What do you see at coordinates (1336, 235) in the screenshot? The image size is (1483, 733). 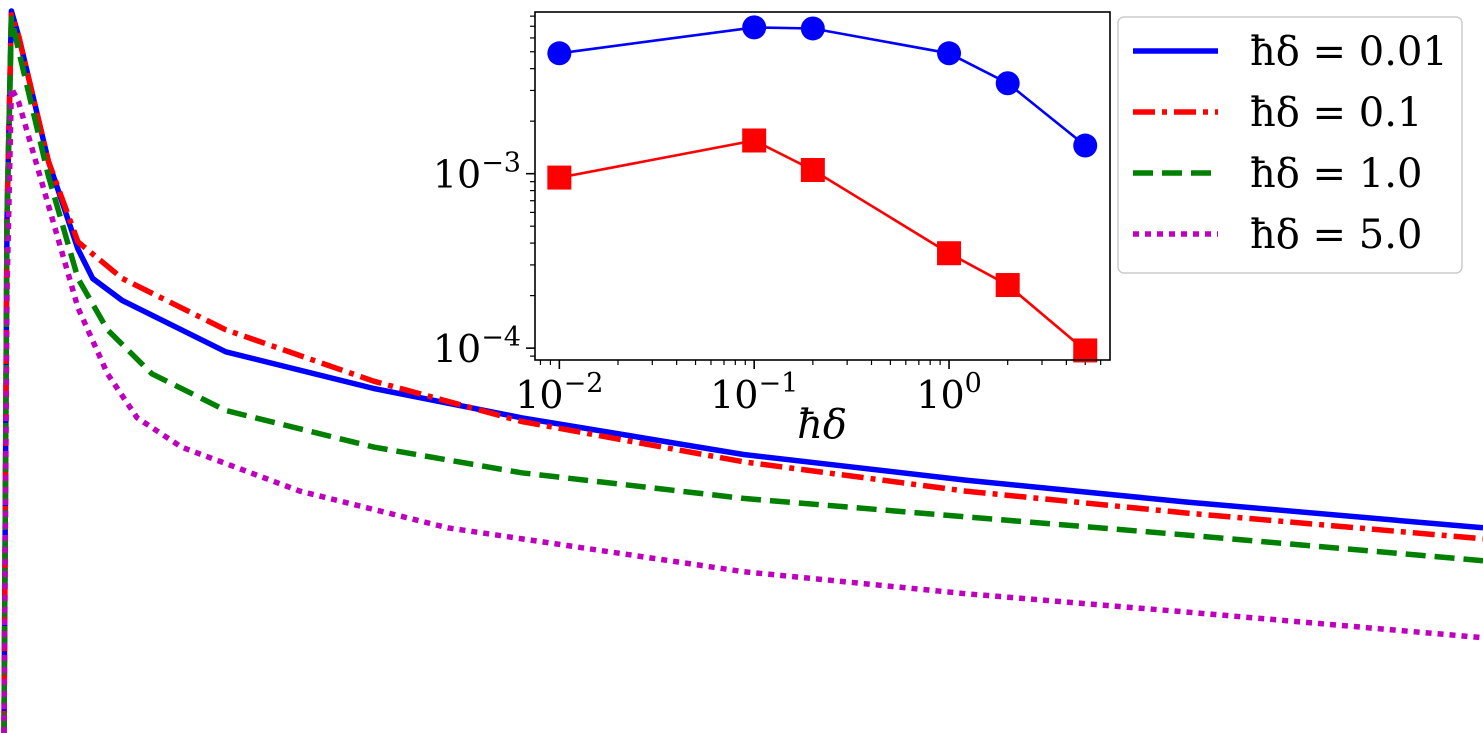 I see `legend-label-4: ħδ = 5.0` at bounding box center [1336, 235].